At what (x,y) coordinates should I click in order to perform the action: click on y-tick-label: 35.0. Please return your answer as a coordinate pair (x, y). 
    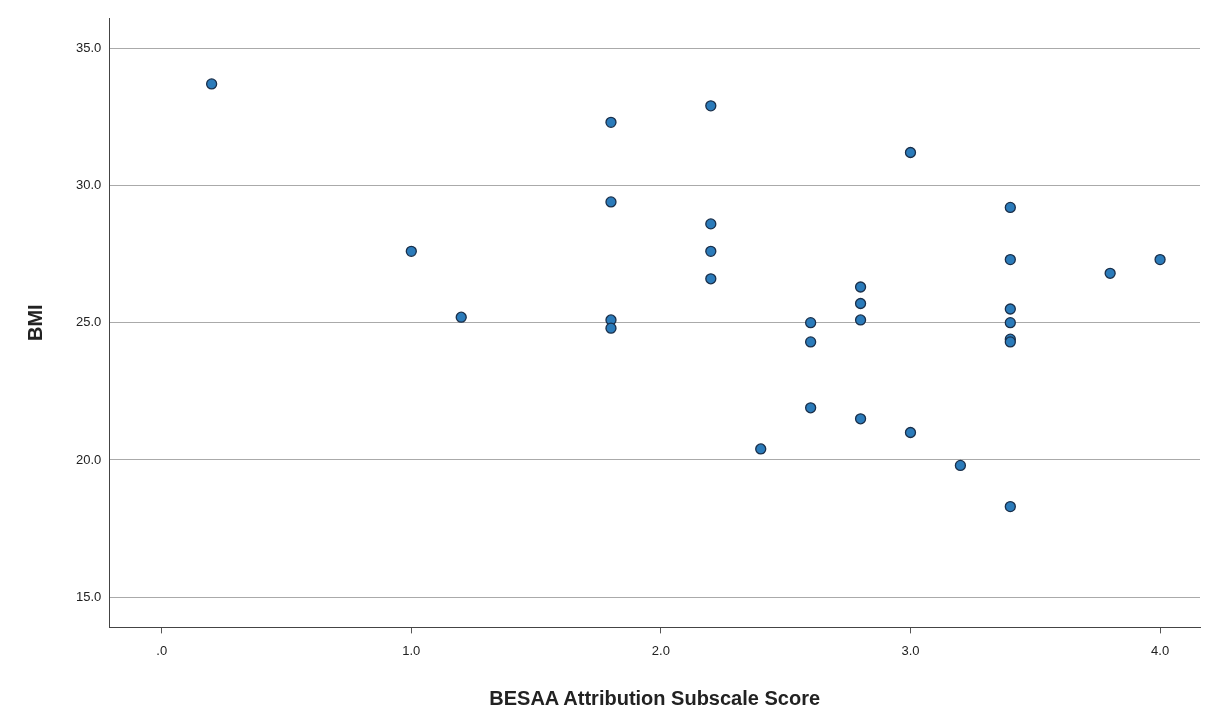
    Looking at the image, I should click on (88, 47).